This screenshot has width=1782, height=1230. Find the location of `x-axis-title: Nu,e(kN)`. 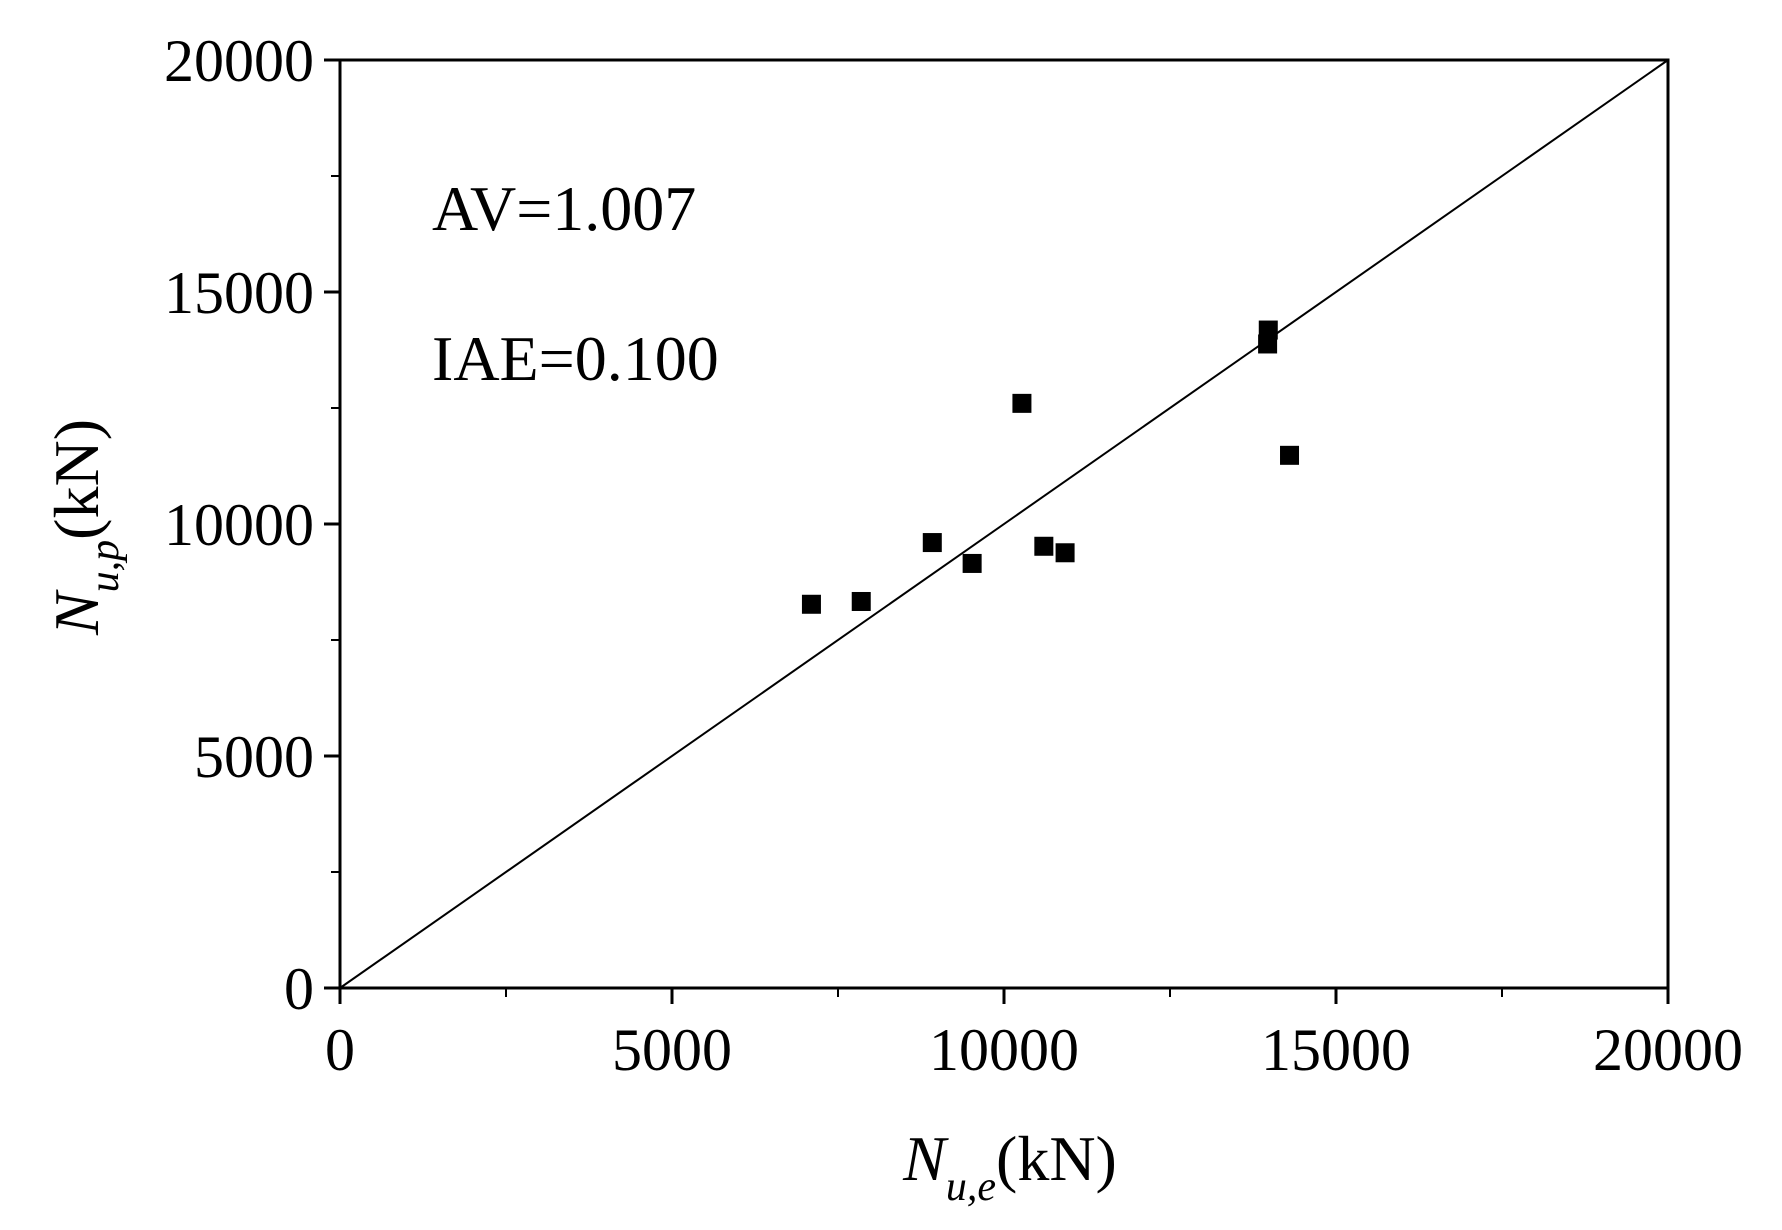

x-axis-title: Nu,e(kN) is located at coordinates (1009, 1166).